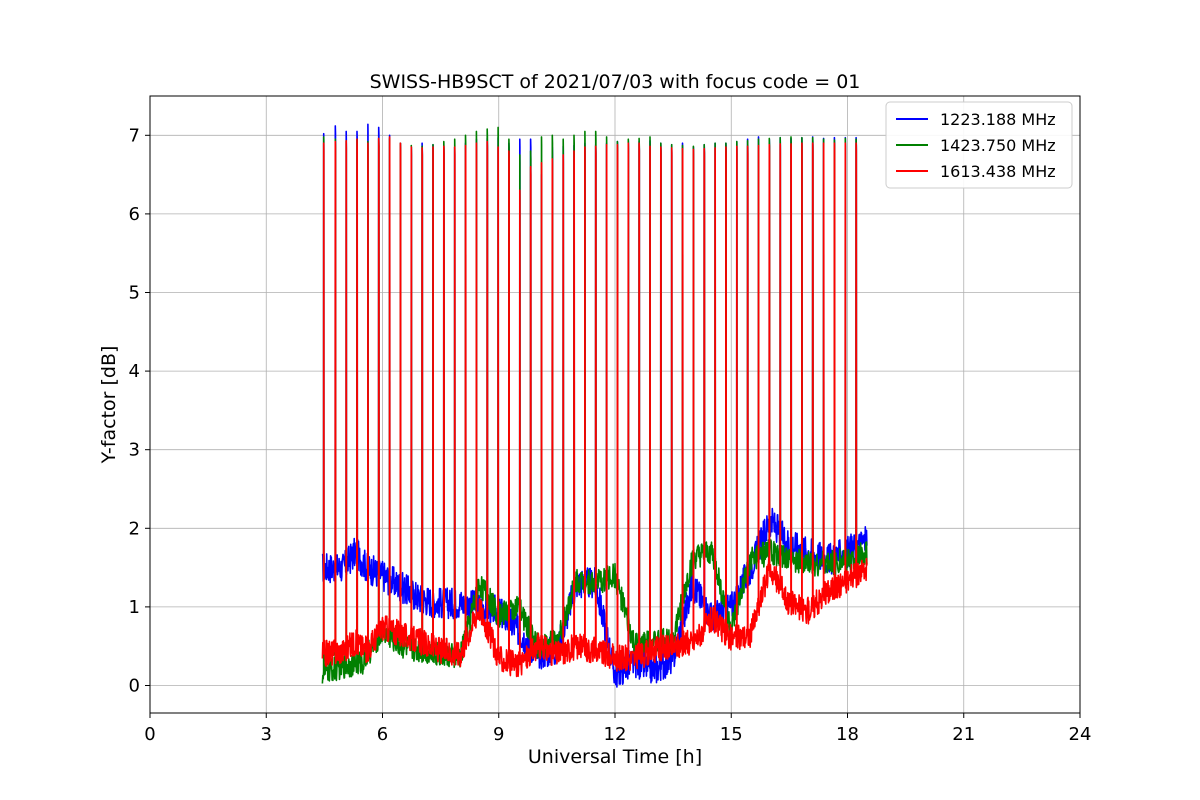 Image resolution: width=1200 pixels, height=800 pixels. Describe the element at coordinates (134, 685) in the screenshot. I see `y-tick-label: 0` at that location.